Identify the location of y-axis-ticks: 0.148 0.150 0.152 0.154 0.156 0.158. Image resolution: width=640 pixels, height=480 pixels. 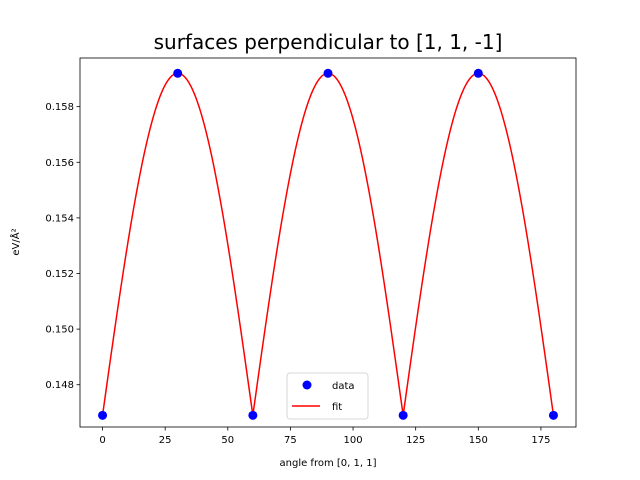
(62, 246).